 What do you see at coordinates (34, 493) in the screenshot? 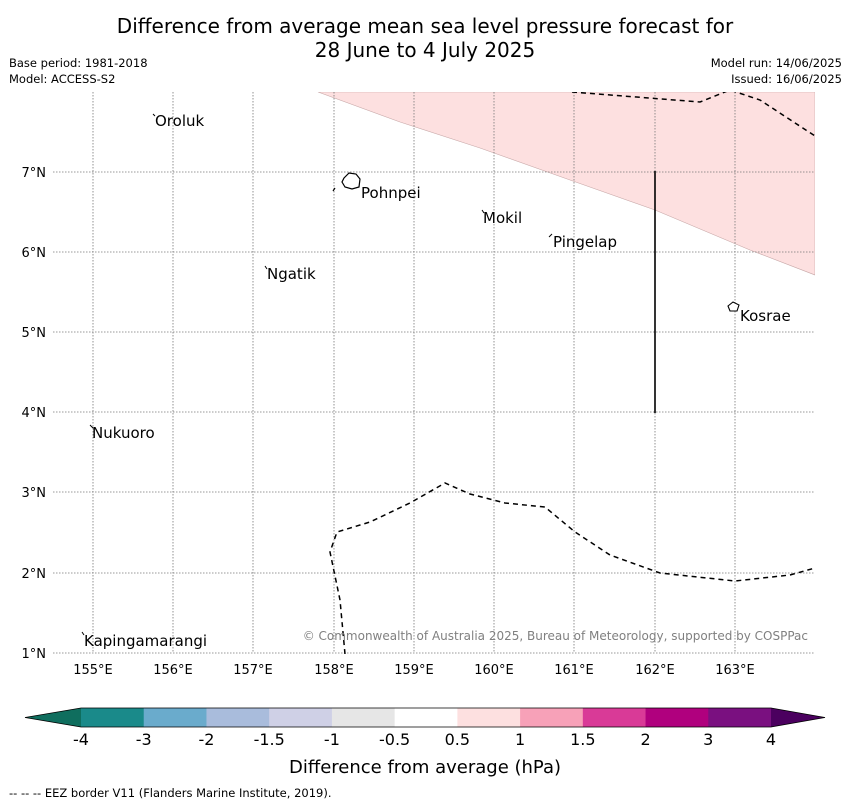
I see `lat-label: 3°N` at bounding box center [34, 493].